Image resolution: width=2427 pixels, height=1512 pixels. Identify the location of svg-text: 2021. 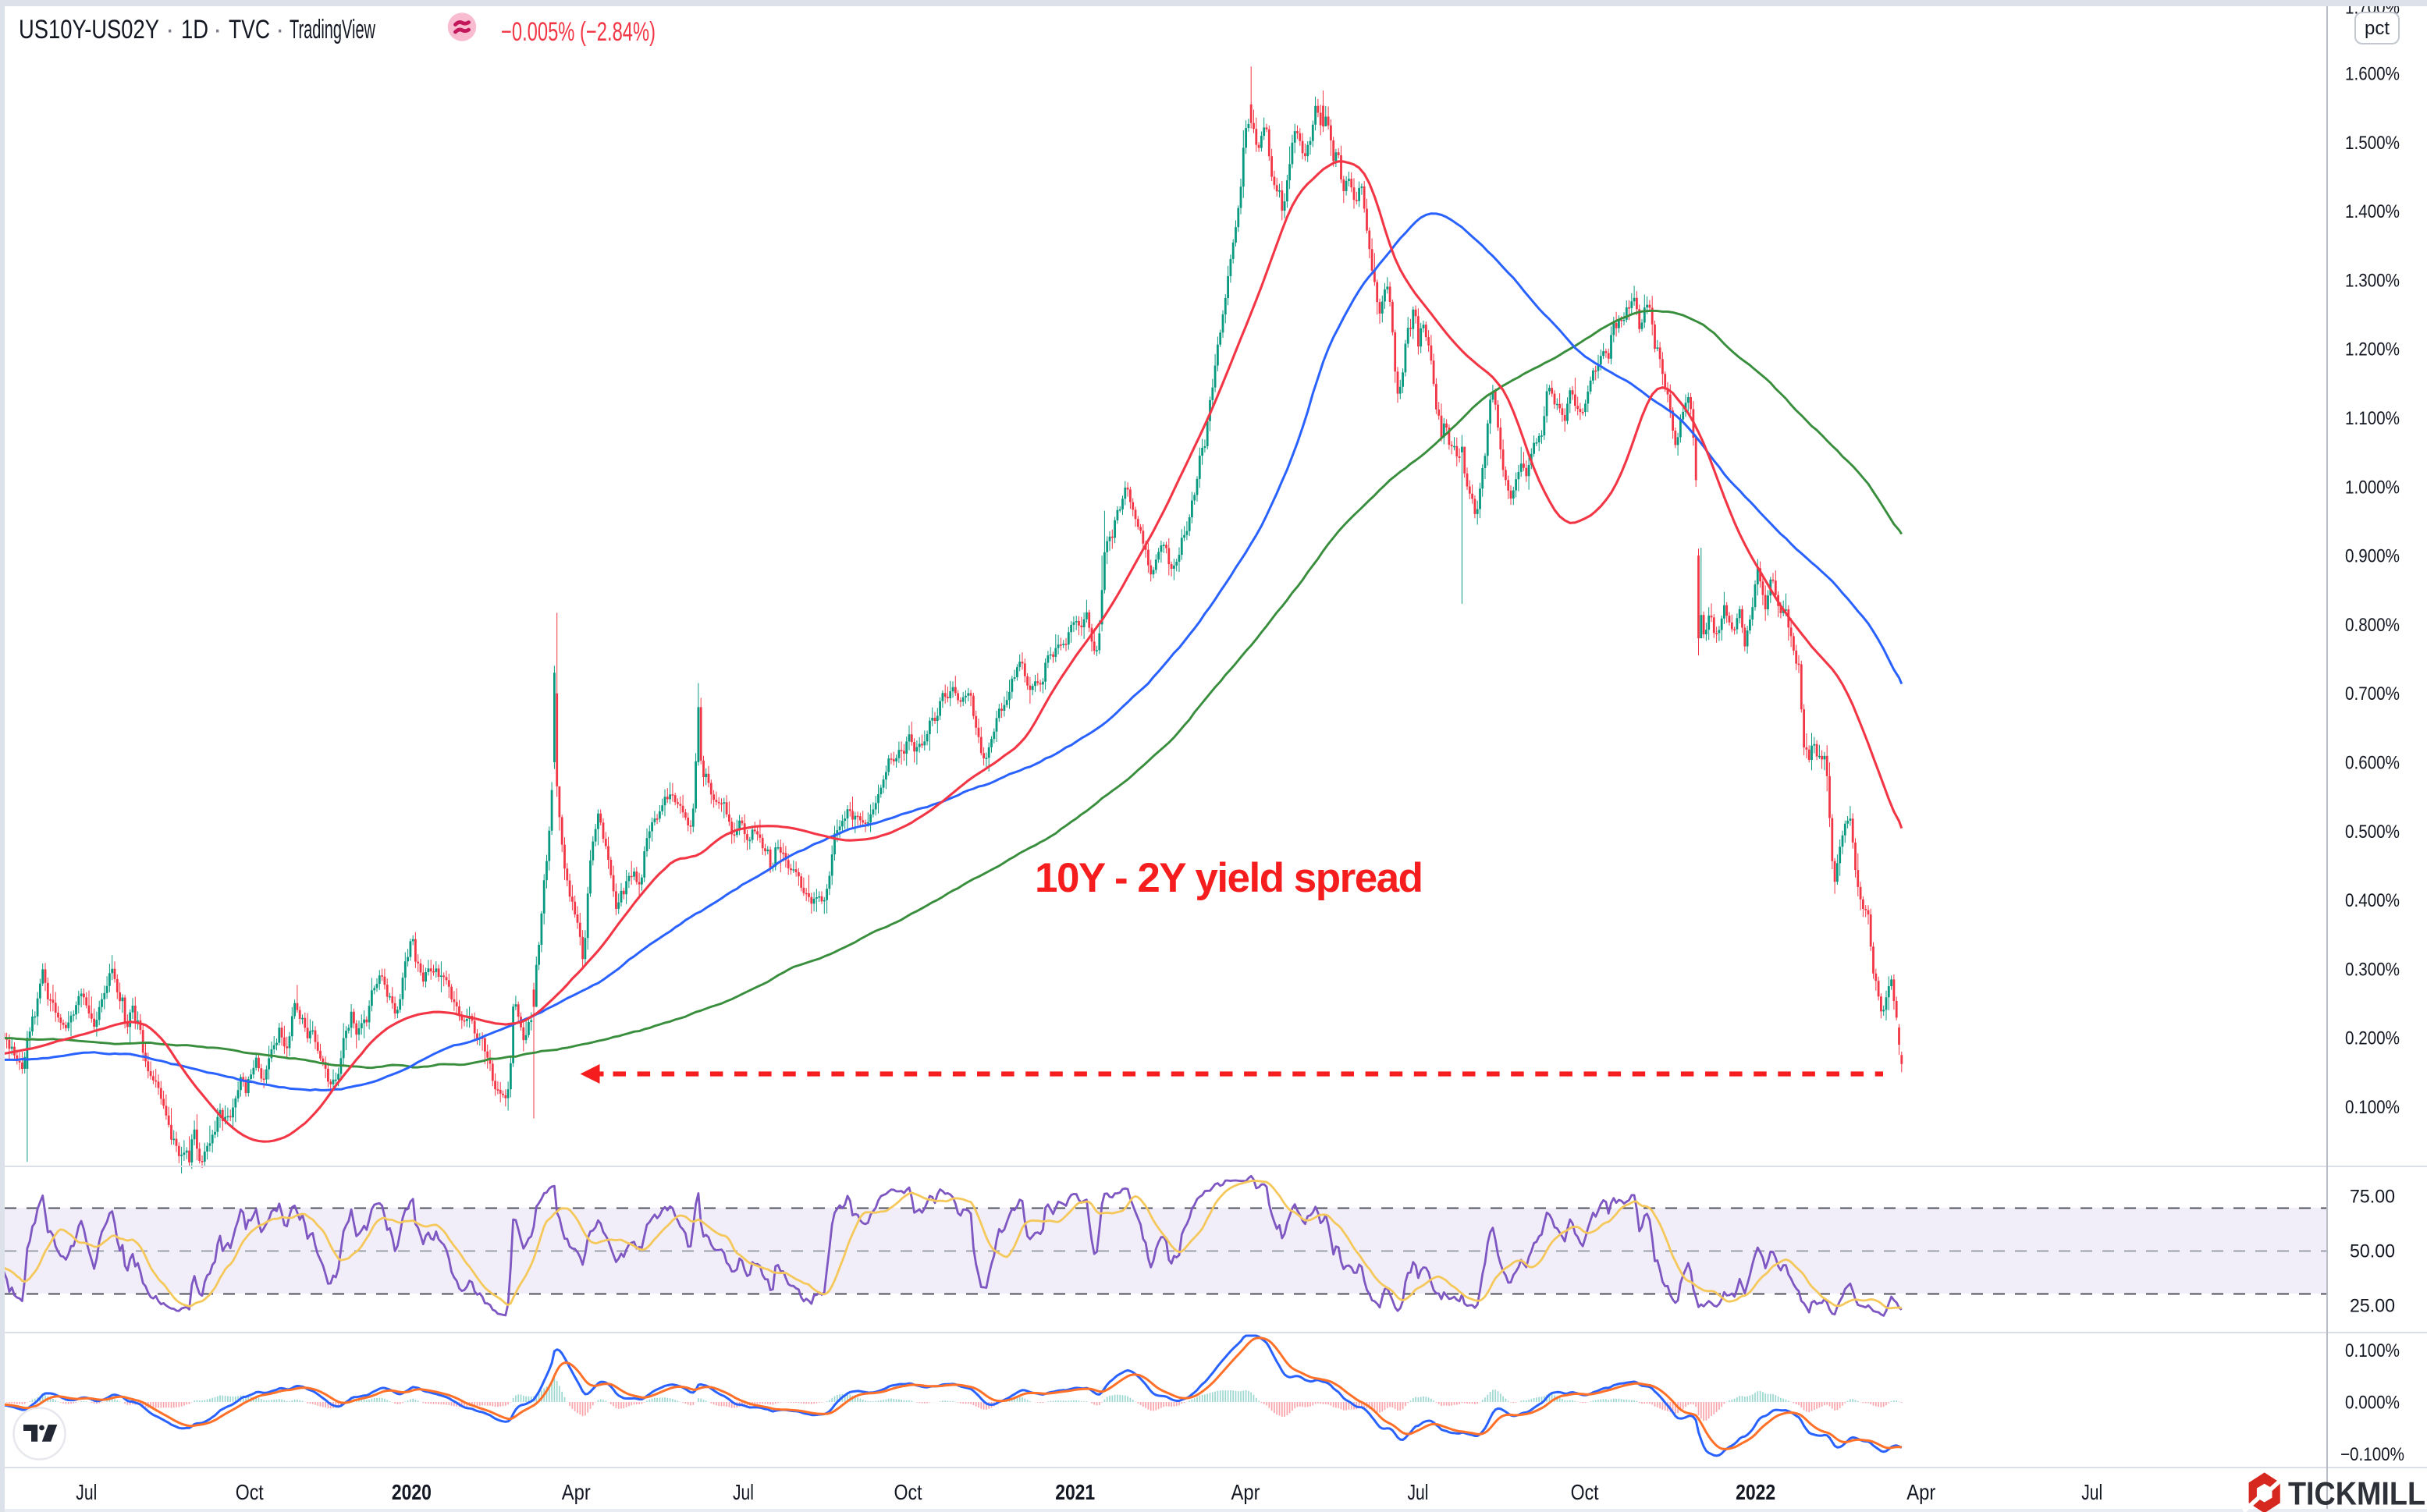
(1075, 1492).